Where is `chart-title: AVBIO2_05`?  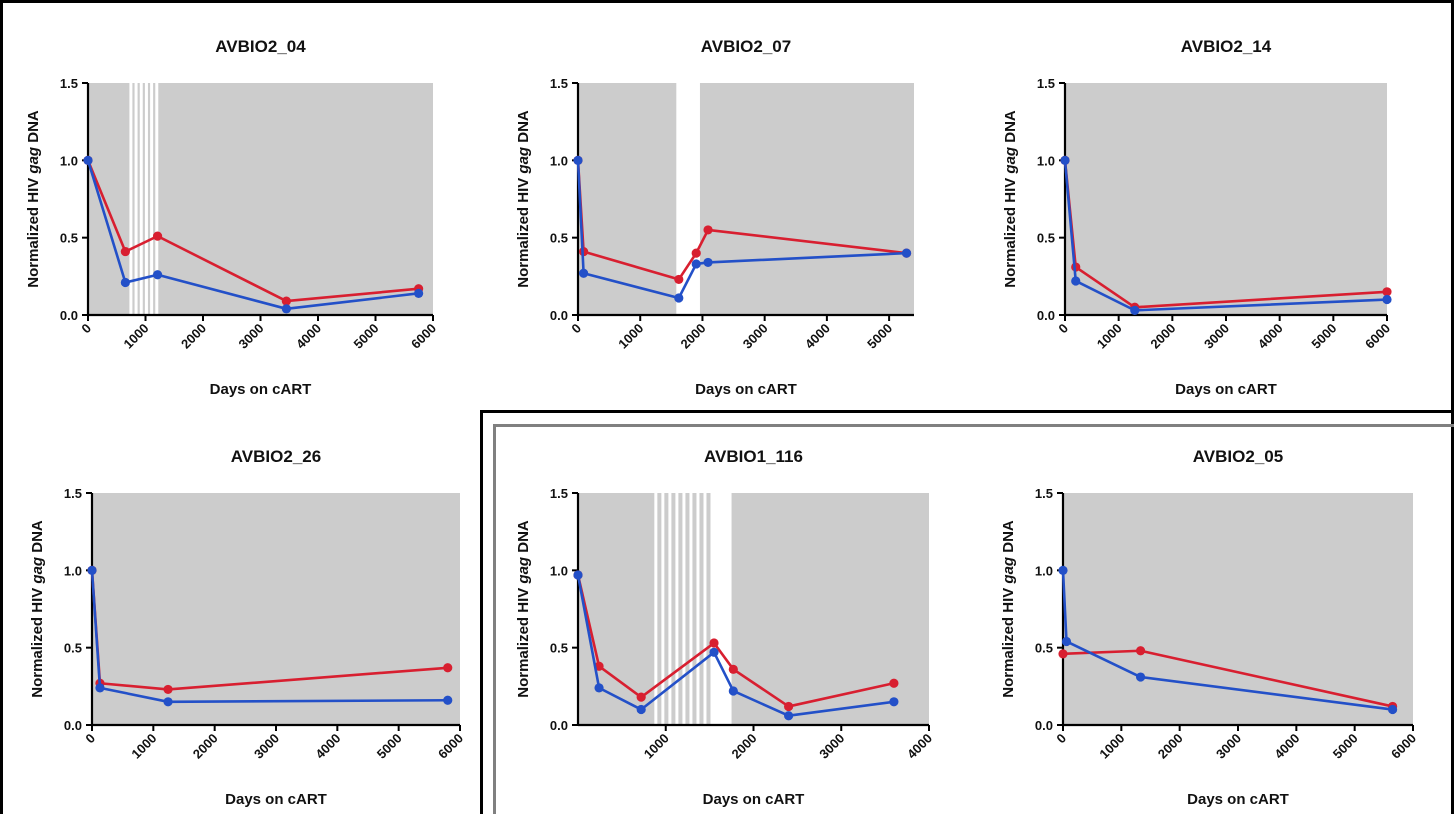
chart-title: AVBIO2_05 is located at coordinates (1238, 456).